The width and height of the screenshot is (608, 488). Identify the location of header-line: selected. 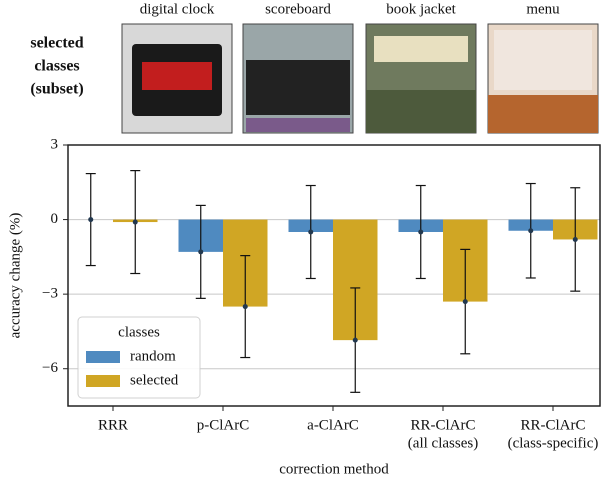
(56, 43).